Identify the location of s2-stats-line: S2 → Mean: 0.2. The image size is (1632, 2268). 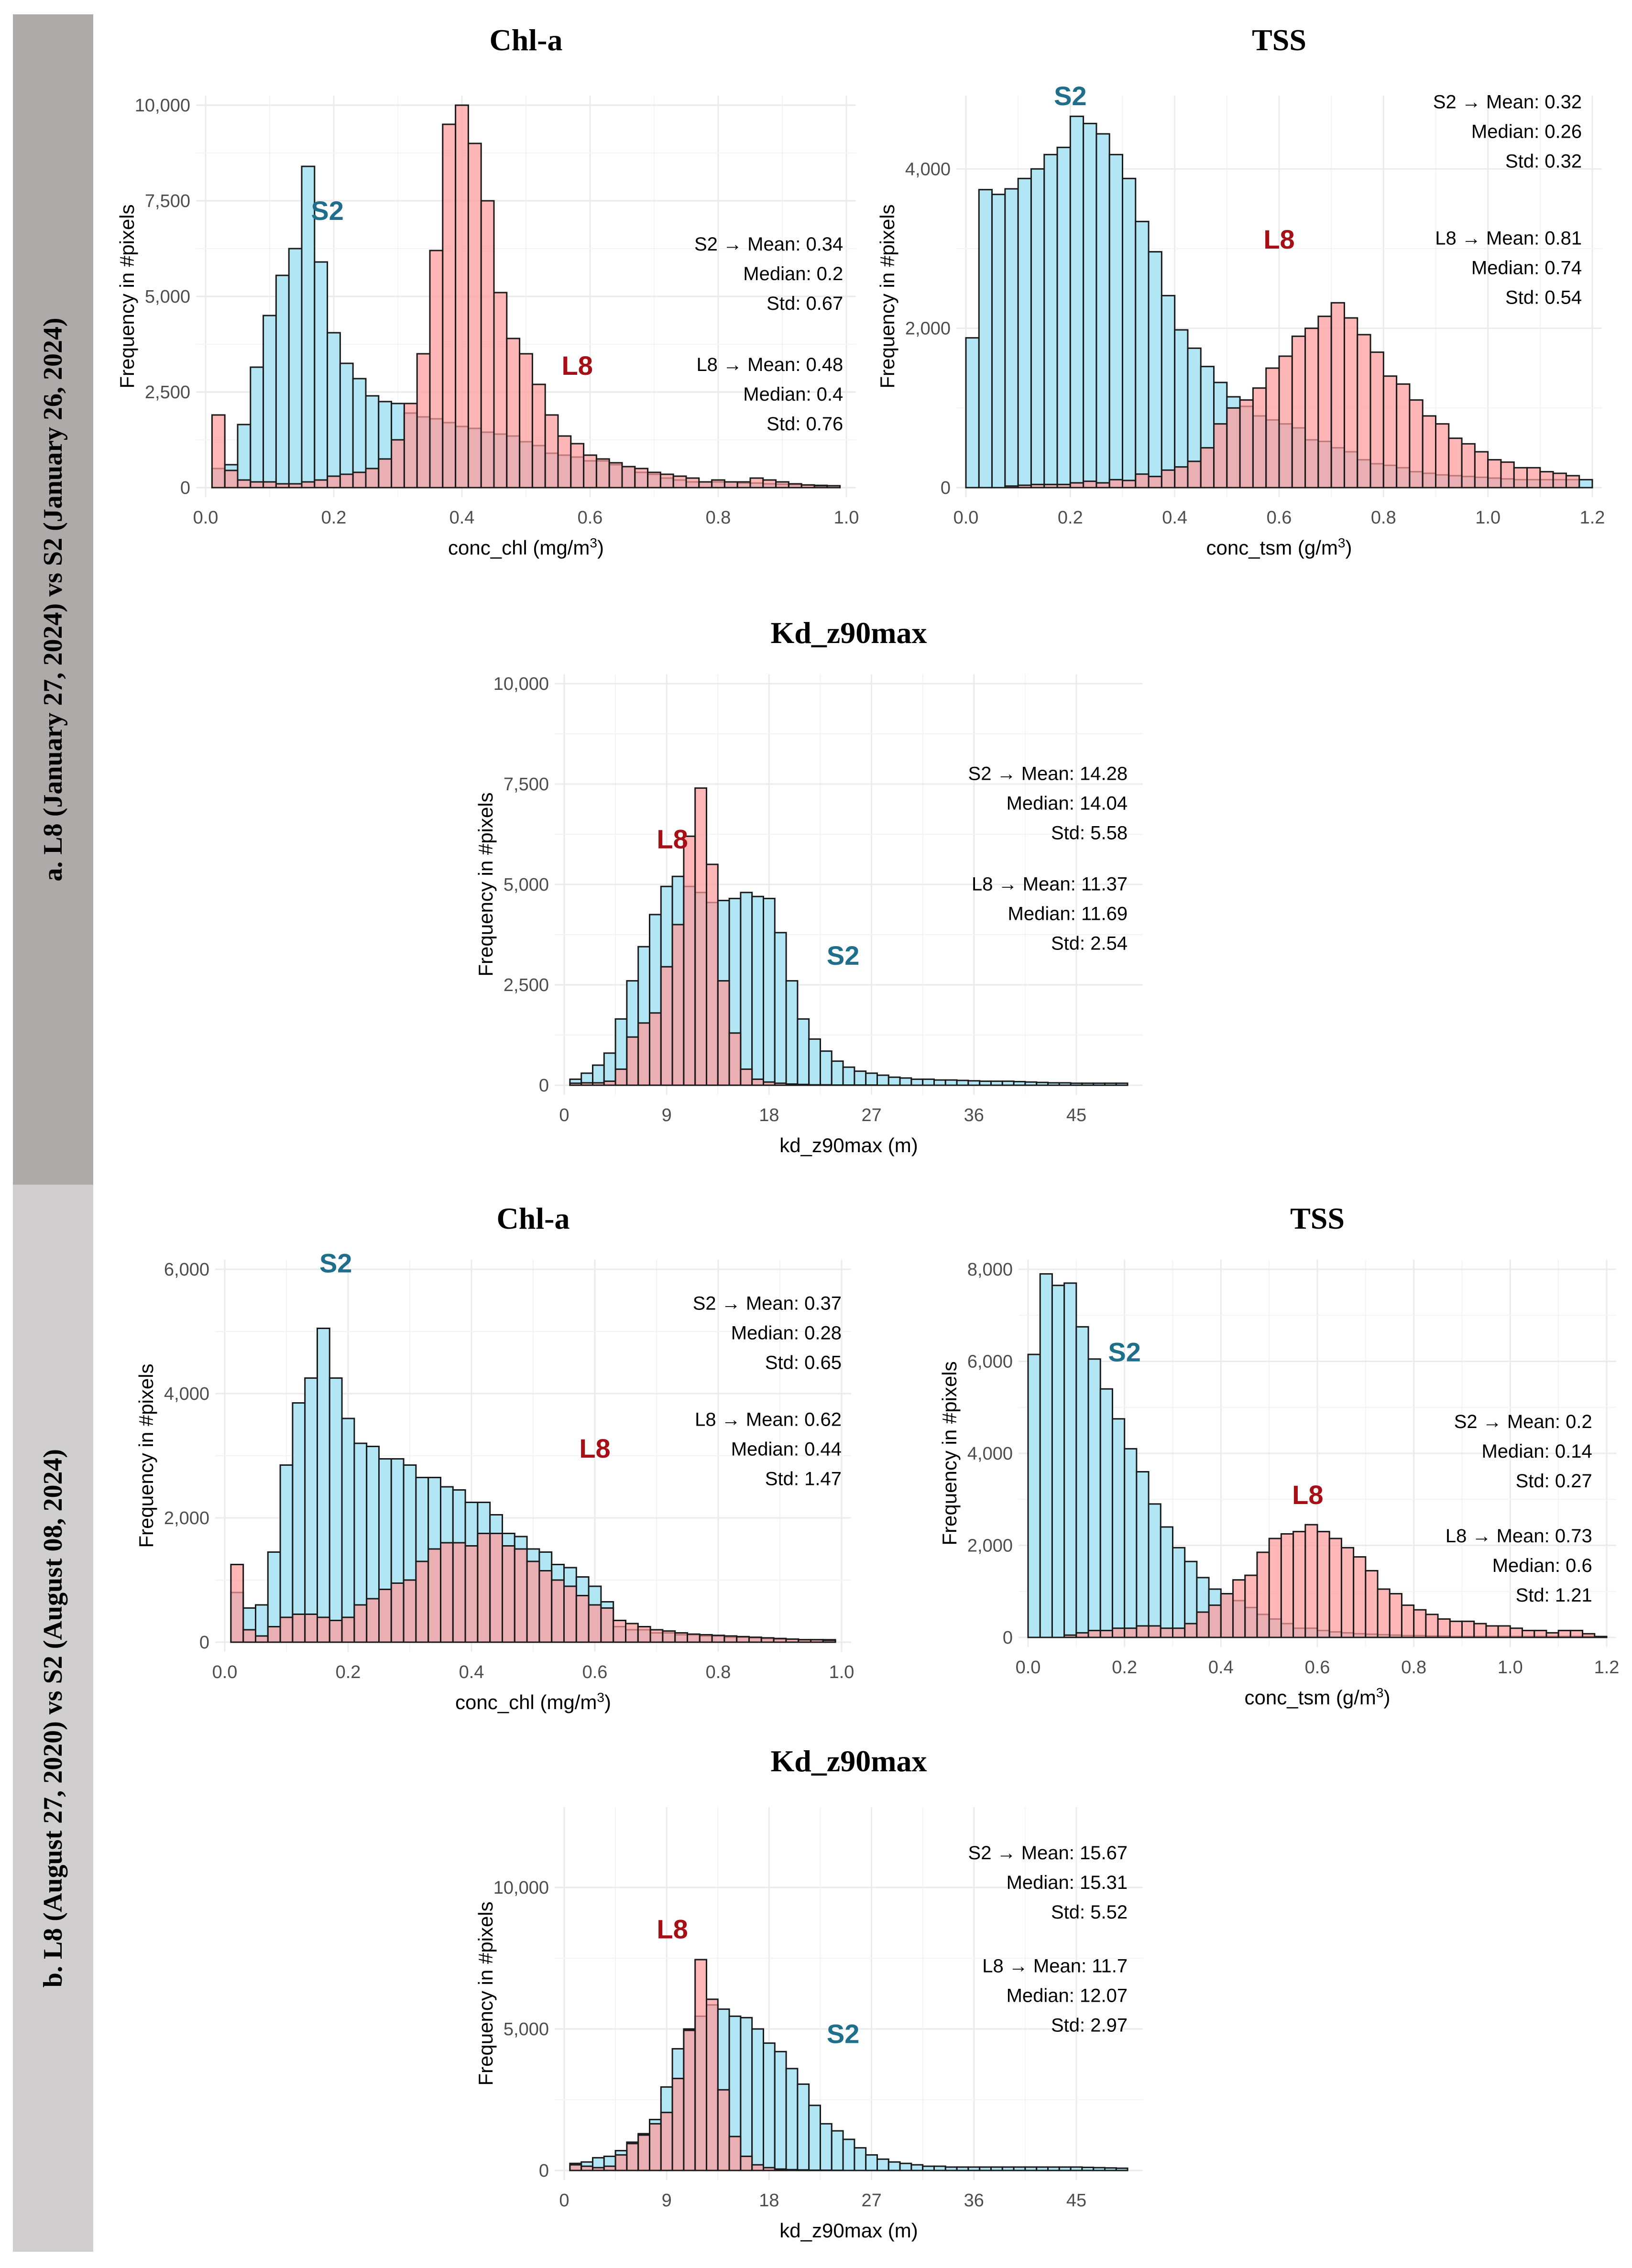
(1523, 1422).